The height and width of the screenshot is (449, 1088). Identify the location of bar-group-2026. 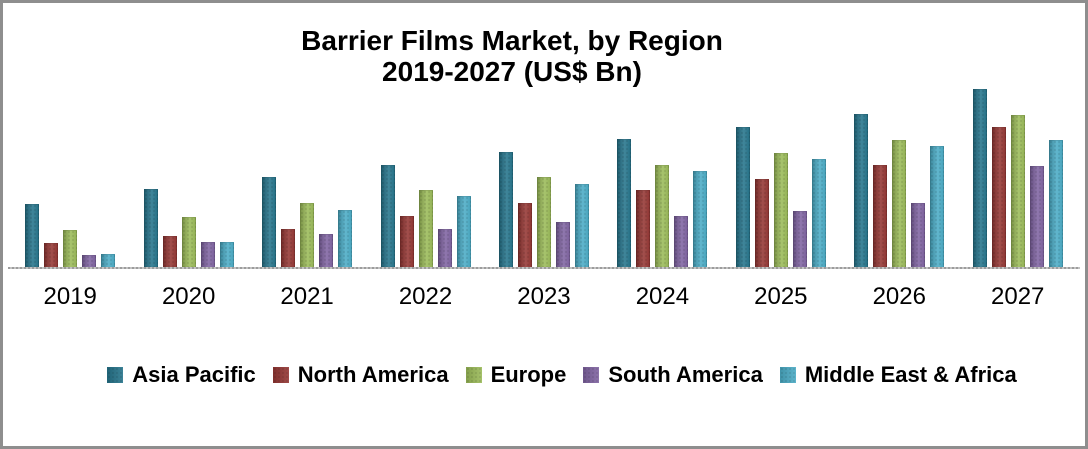
(899, 168).